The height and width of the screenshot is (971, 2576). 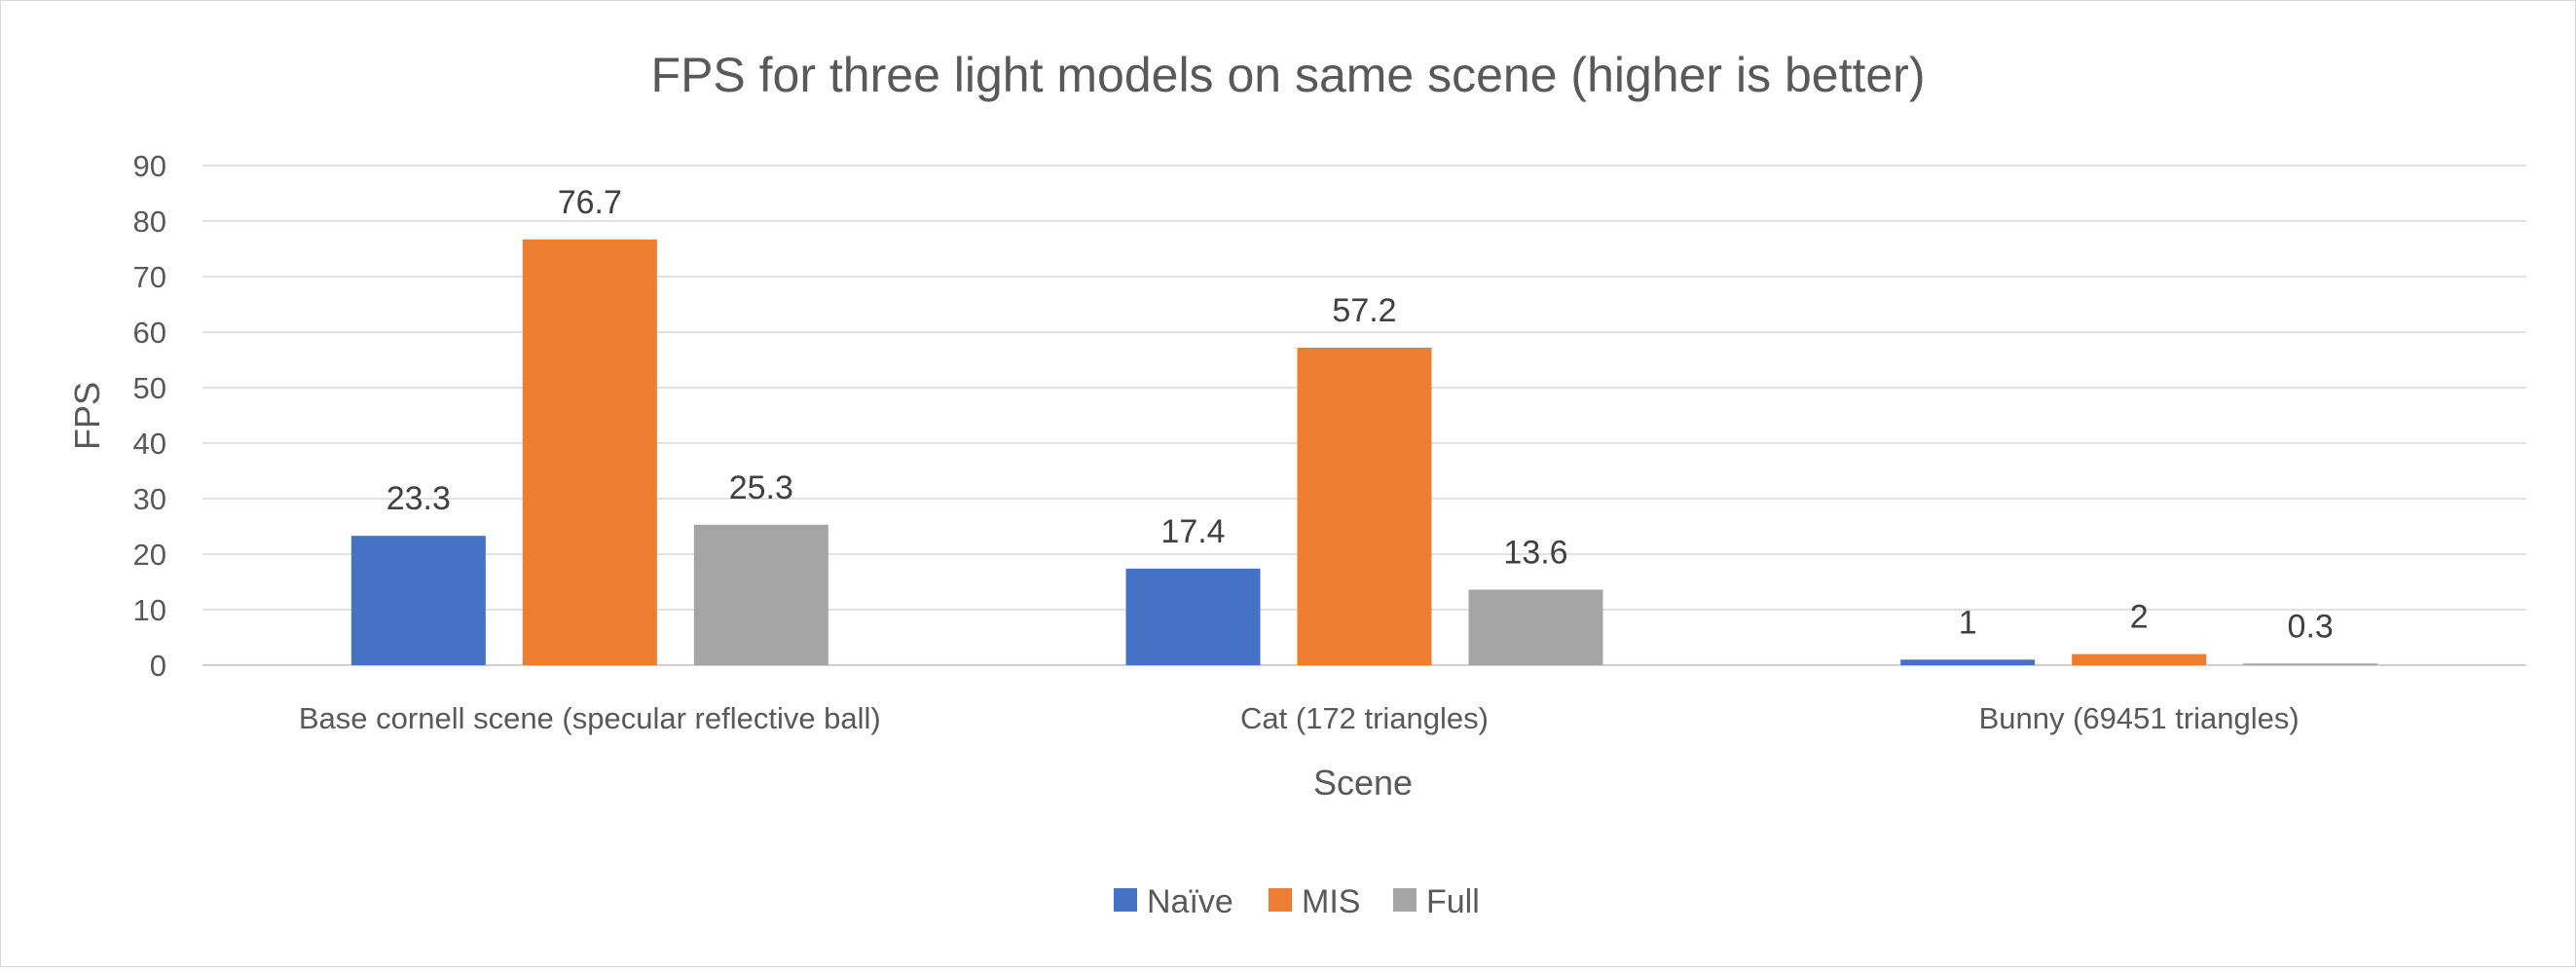 What do you see at coordinates (1192, 531) in the screenshot?
I see `data-label: 17.4` at bounding box center [1192, 531].